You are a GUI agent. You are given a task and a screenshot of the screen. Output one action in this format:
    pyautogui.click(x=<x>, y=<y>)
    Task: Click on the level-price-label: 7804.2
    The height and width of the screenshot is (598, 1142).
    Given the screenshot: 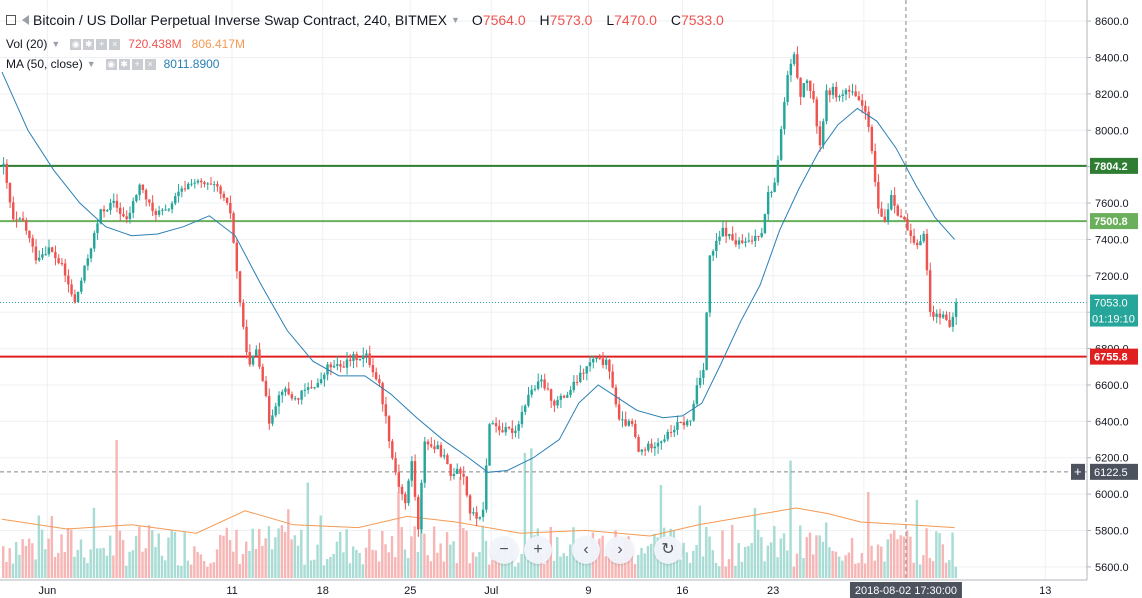 What is the action you would take?
    pyautogui.click(x=1111, y=167)
    